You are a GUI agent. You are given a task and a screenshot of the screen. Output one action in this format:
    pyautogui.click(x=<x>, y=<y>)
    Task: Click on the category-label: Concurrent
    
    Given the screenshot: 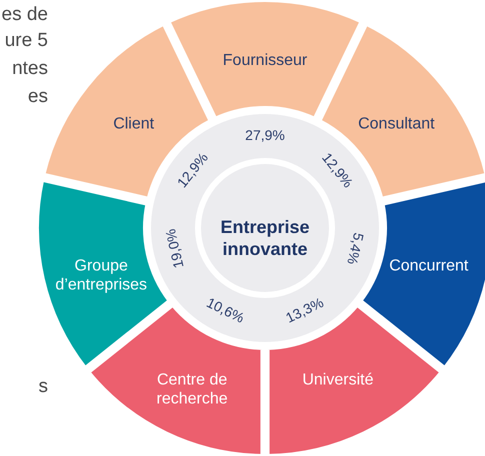 What is the action you would take?
    pyautogui.click(x=429, y=265)
    